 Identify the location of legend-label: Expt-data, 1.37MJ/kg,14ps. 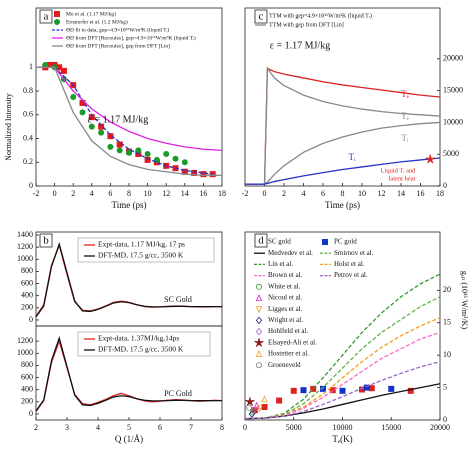
(138, 338).